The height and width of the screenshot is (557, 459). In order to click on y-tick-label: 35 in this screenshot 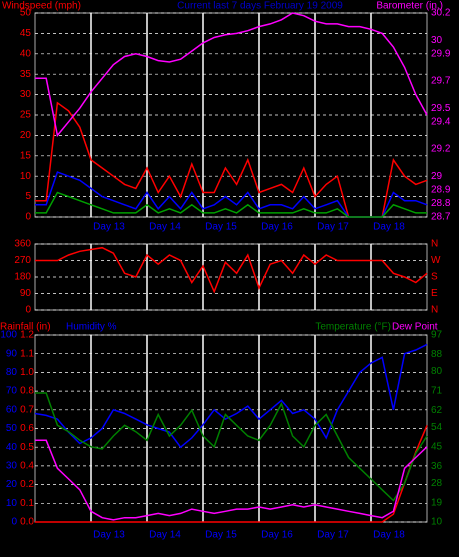, I will do `click(26, 74)`.